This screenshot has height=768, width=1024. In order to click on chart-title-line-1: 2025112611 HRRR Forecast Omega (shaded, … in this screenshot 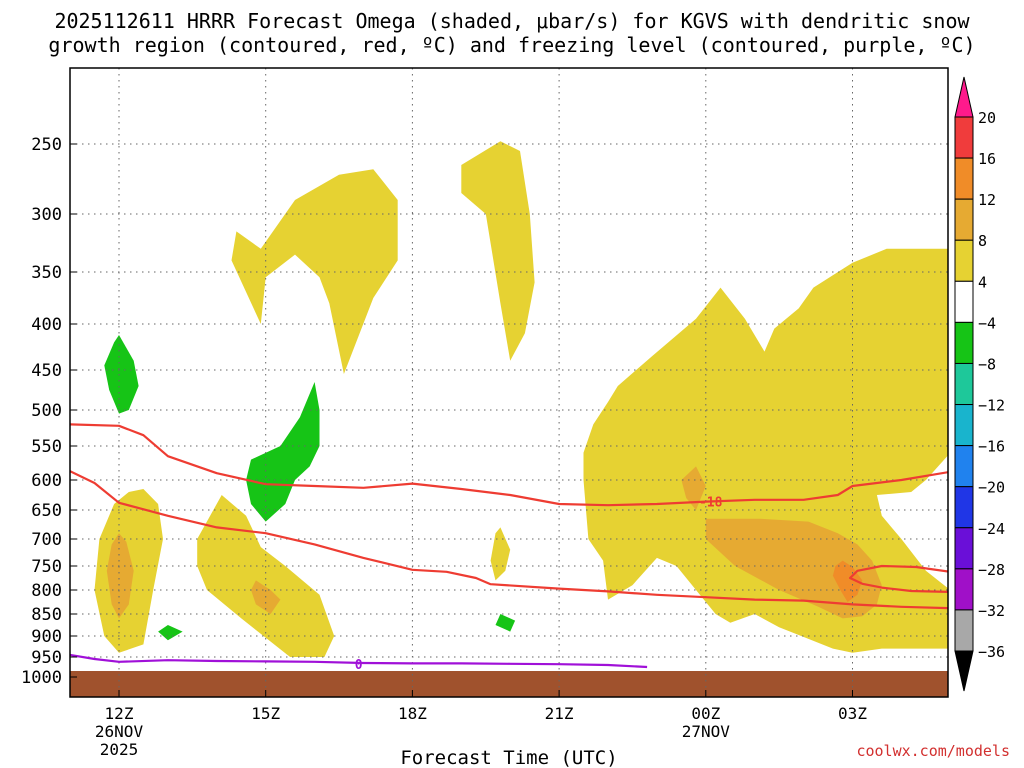, I will do `click(512, 21)`.